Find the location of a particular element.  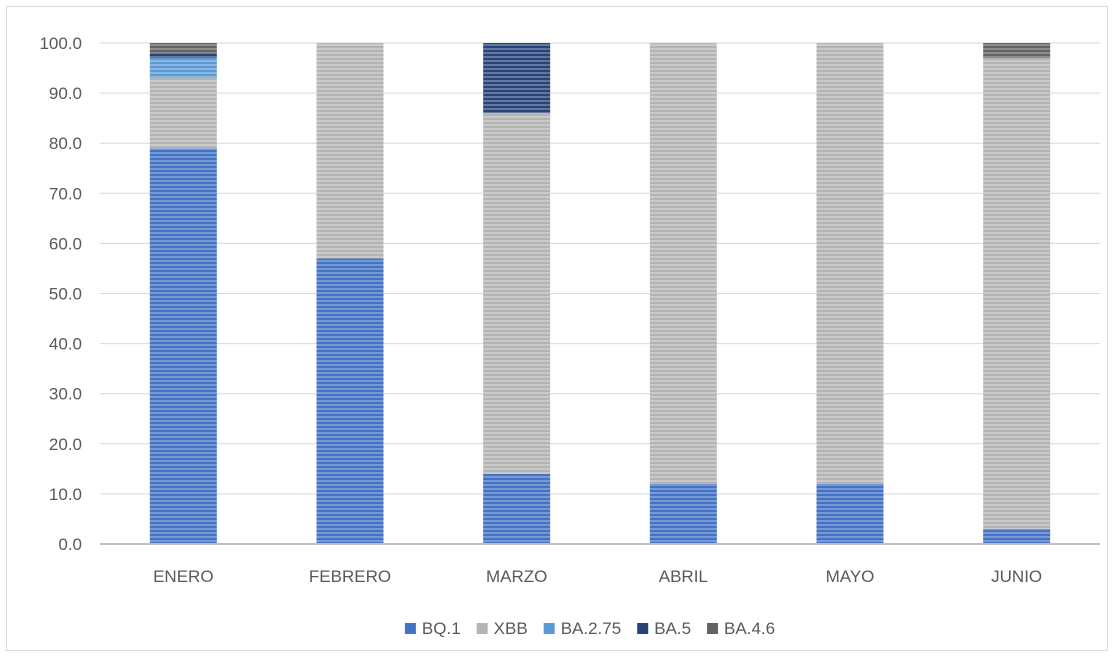

legend: BQ.1 XBB BA.2.75 BA.5 BA.4.6 is located at coordinates (589, 628).